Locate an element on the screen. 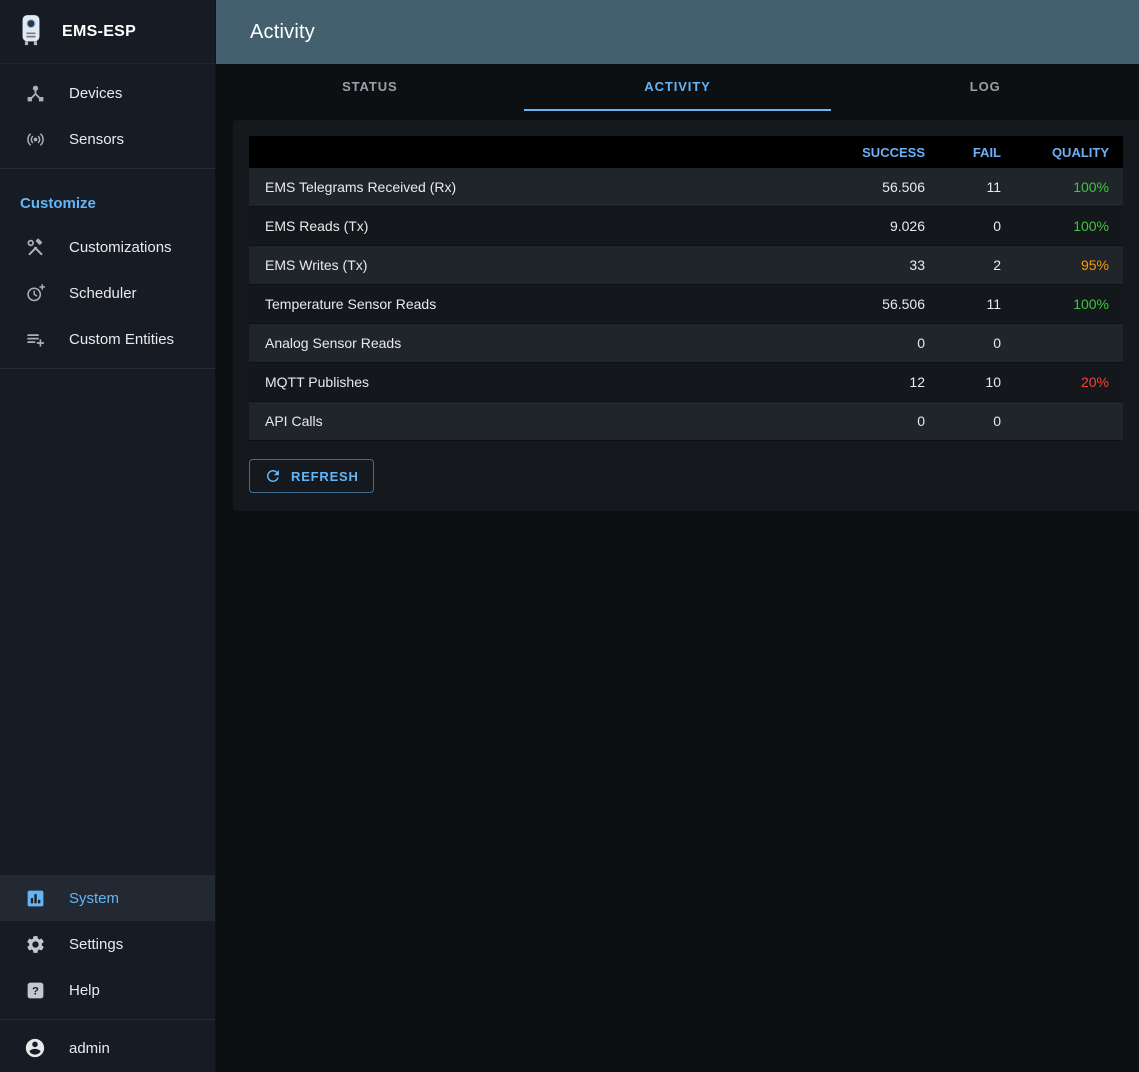 This screenshot has width=1139, height=1072. table-row: EMS Writes (Tx) 33 2 95% is located at coordinates (686, 265).